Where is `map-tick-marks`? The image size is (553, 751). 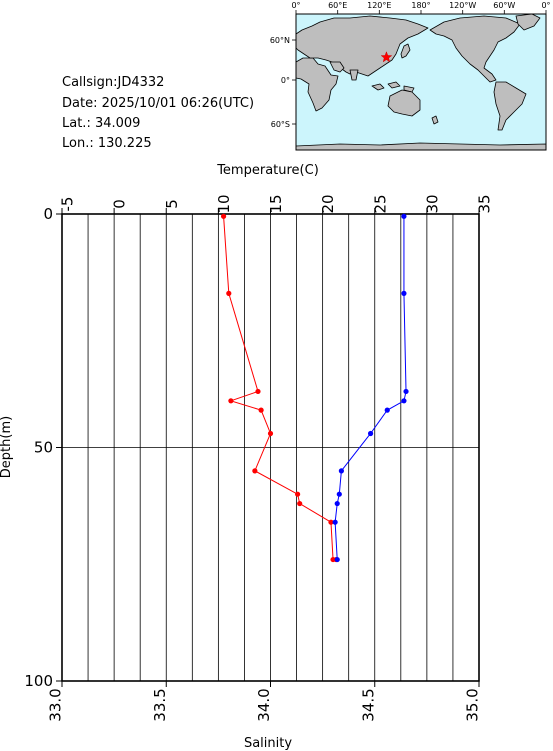
map-tick-marks is located at coordinates (419, 67).